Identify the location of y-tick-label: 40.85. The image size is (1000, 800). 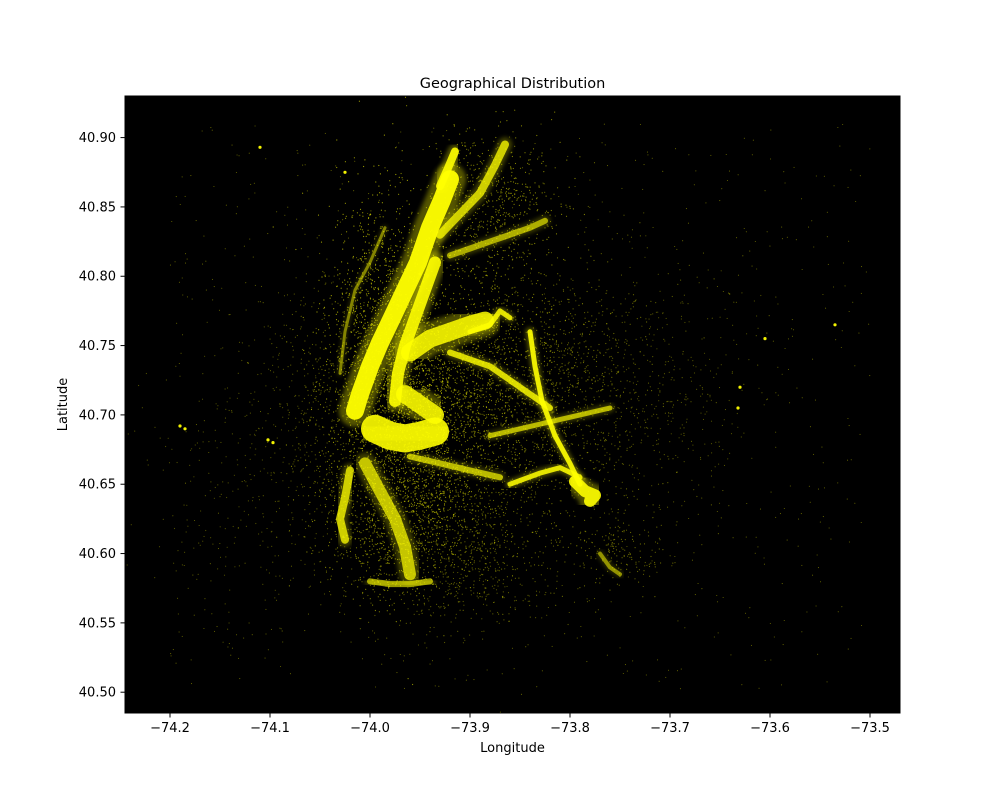
(97, 207).